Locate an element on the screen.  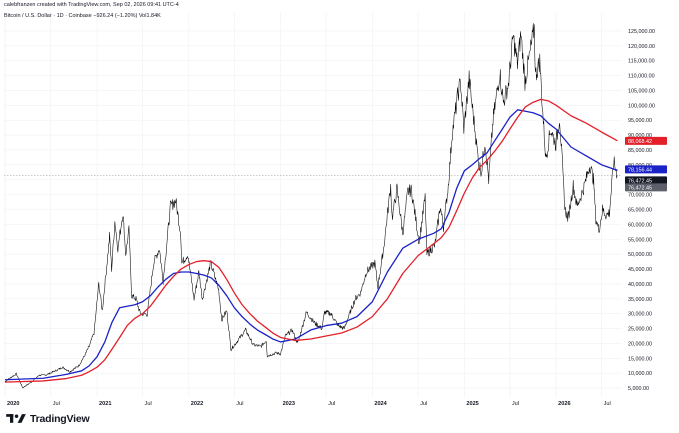
x-tick-label: 2021 is located at coordinates (105, 404).